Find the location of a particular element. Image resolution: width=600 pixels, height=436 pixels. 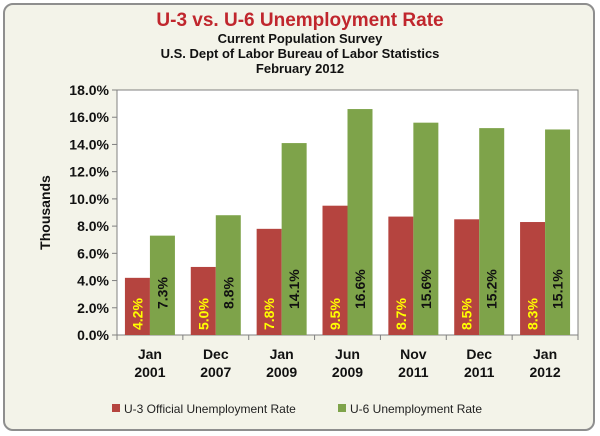

data-label-u3: 7.8% is located at coordinates (269, 314).